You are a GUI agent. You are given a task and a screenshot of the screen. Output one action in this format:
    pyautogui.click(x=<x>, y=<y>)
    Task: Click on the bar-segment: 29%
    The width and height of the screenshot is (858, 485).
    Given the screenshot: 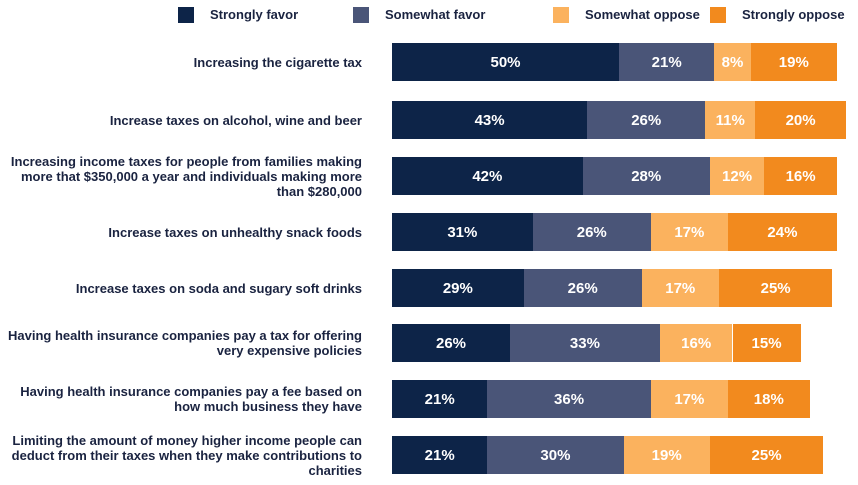 What is the action you would take?
    pyautogui.click(x=458, y=288)
    